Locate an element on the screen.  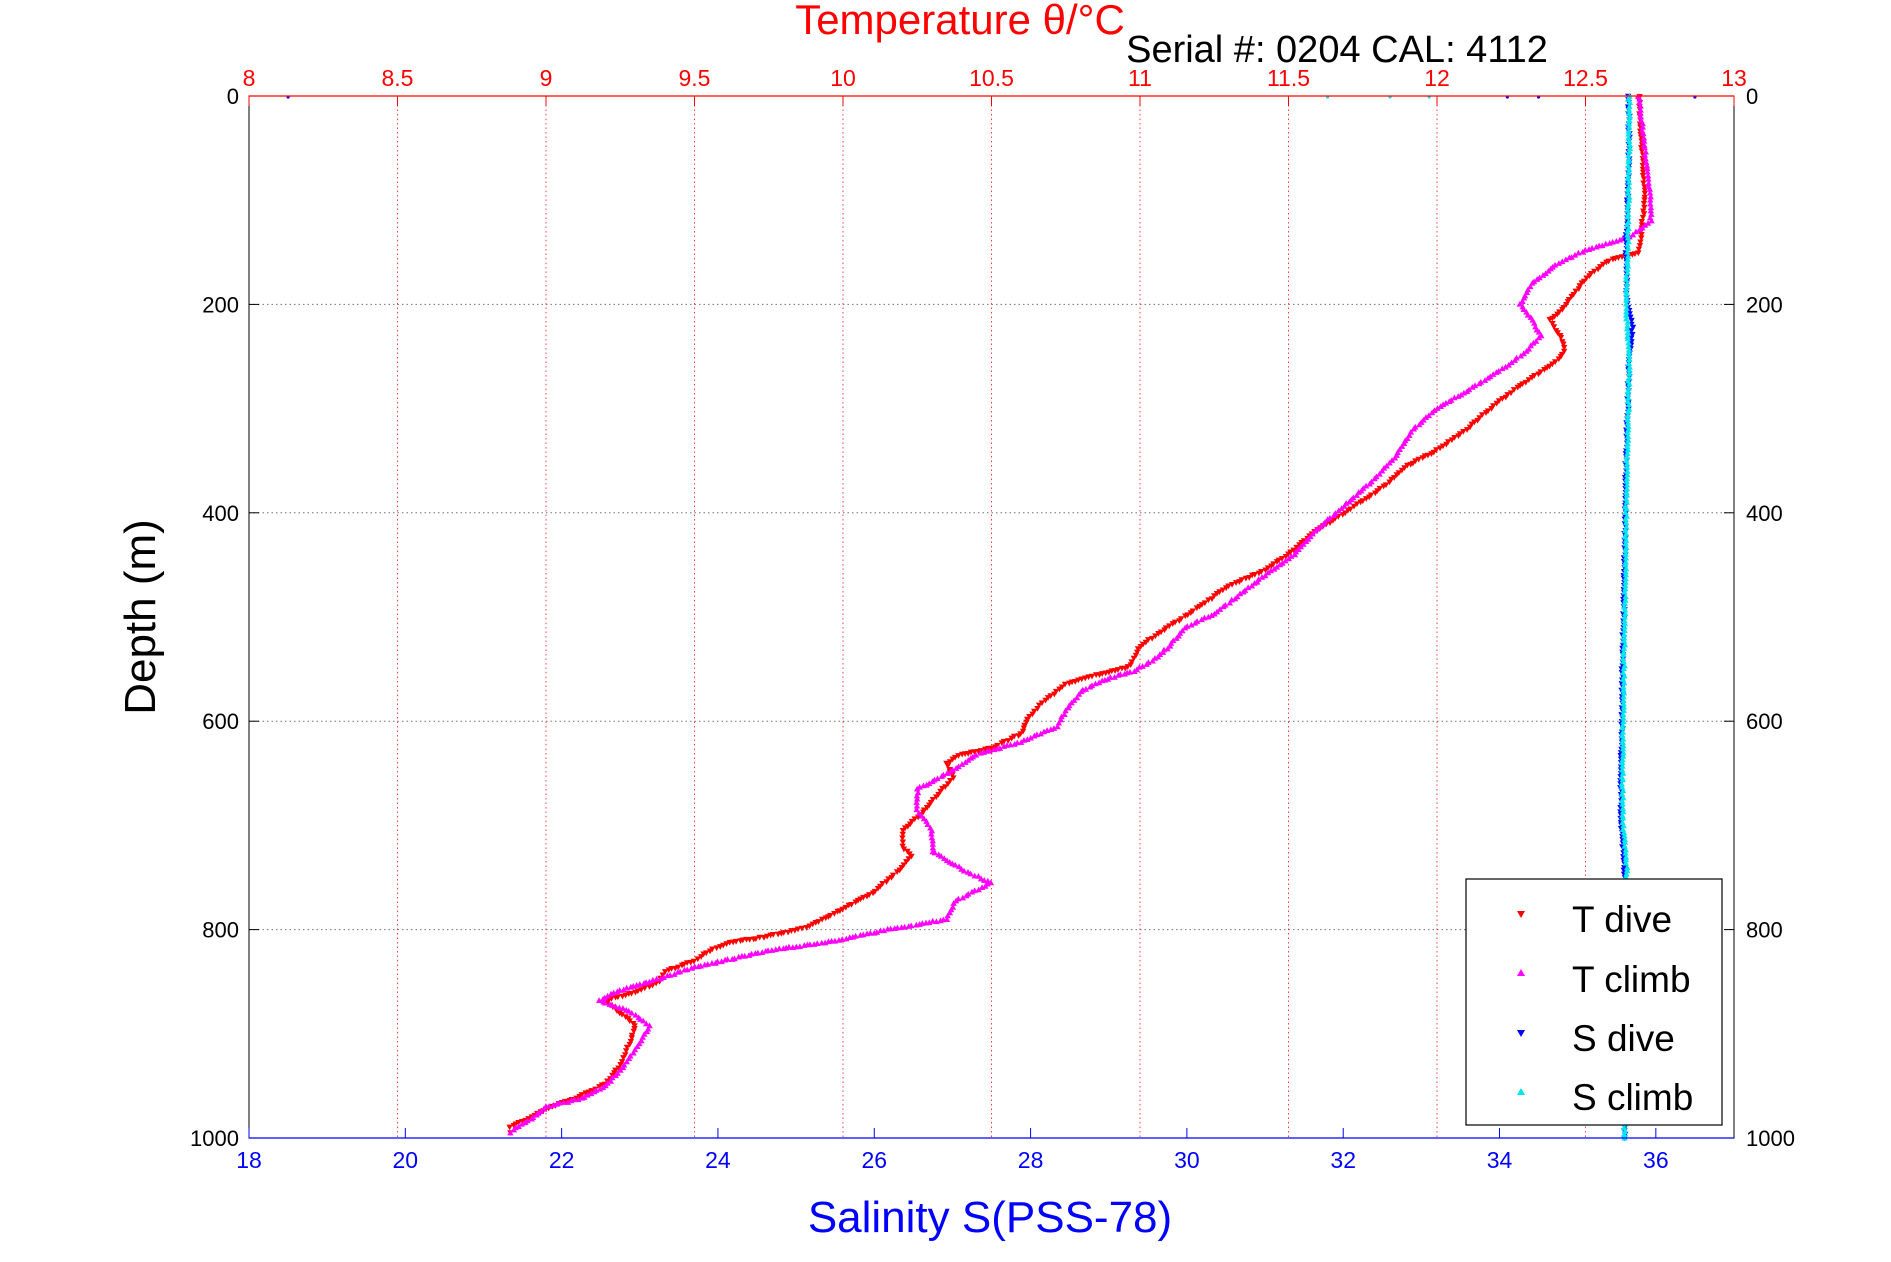
legend-label-t-climb: T climb is located at coordinates (1631, 979).